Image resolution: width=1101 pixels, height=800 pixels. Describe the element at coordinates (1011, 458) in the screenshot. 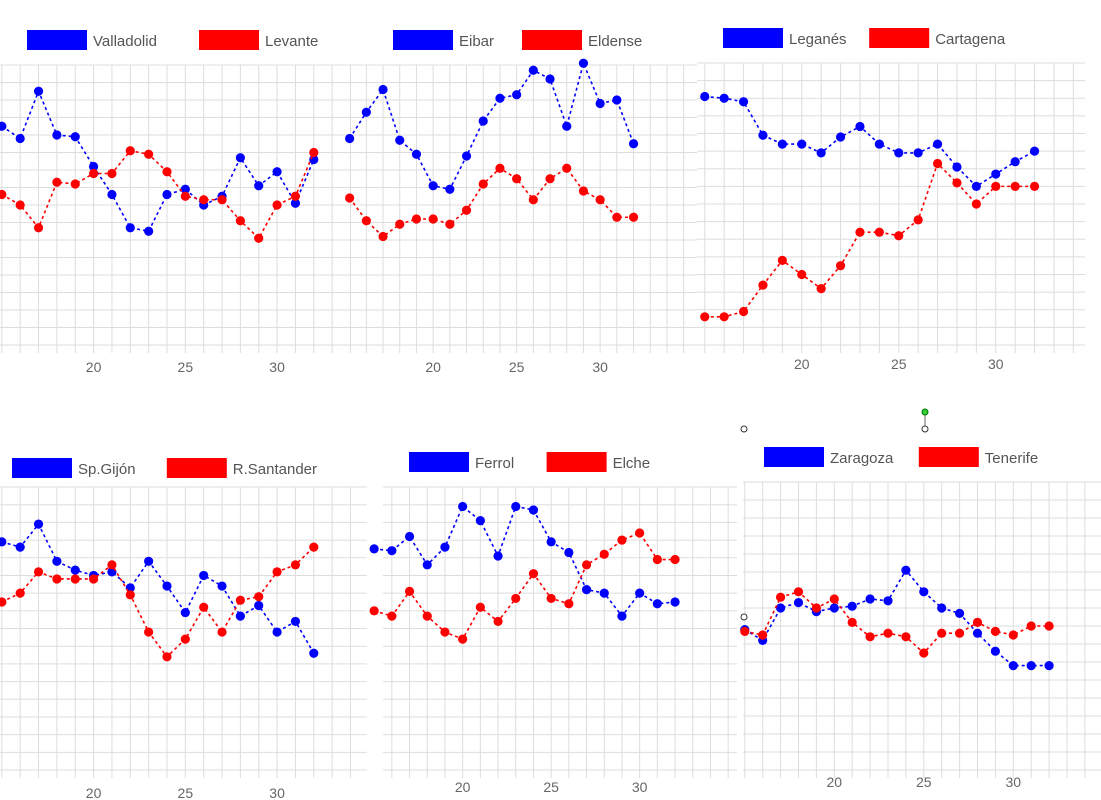

I see `legend-label-2: Tenerife` at that location.